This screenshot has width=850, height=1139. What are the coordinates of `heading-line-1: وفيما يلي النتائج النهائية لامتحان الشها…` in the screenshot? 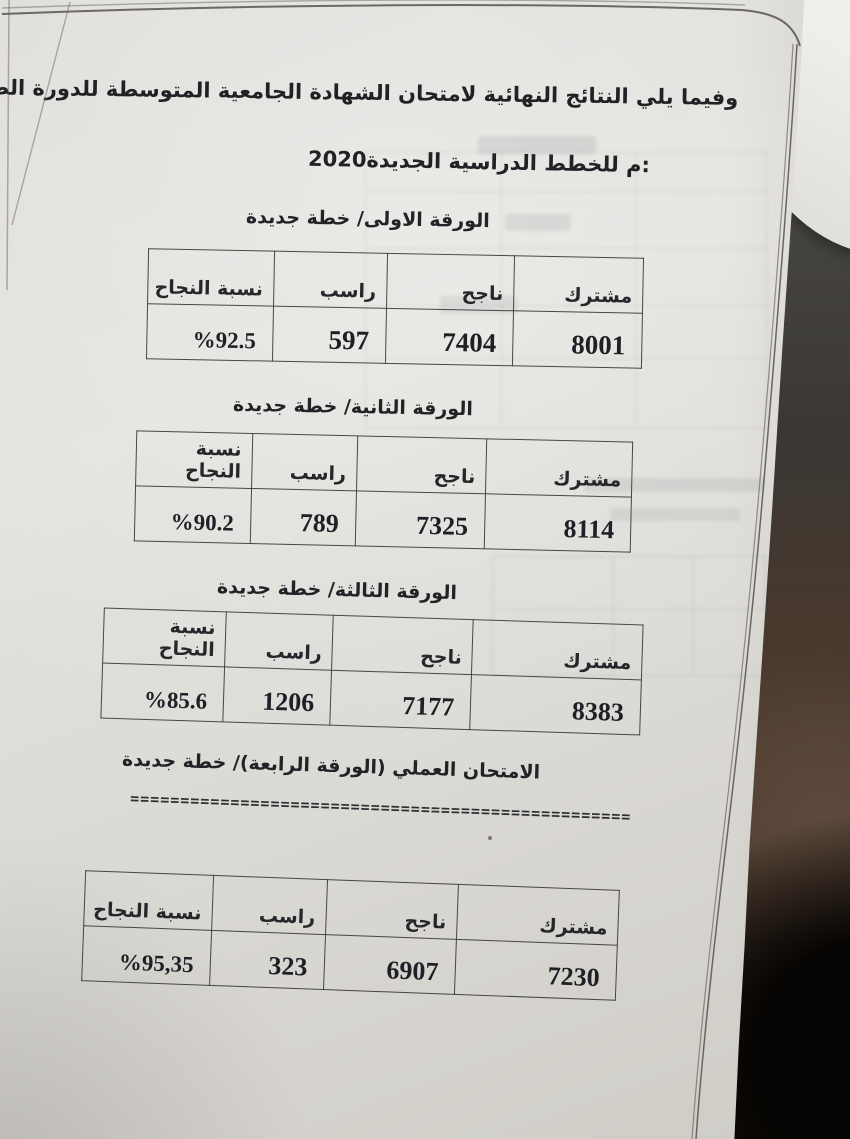 It's located at (369, 92).